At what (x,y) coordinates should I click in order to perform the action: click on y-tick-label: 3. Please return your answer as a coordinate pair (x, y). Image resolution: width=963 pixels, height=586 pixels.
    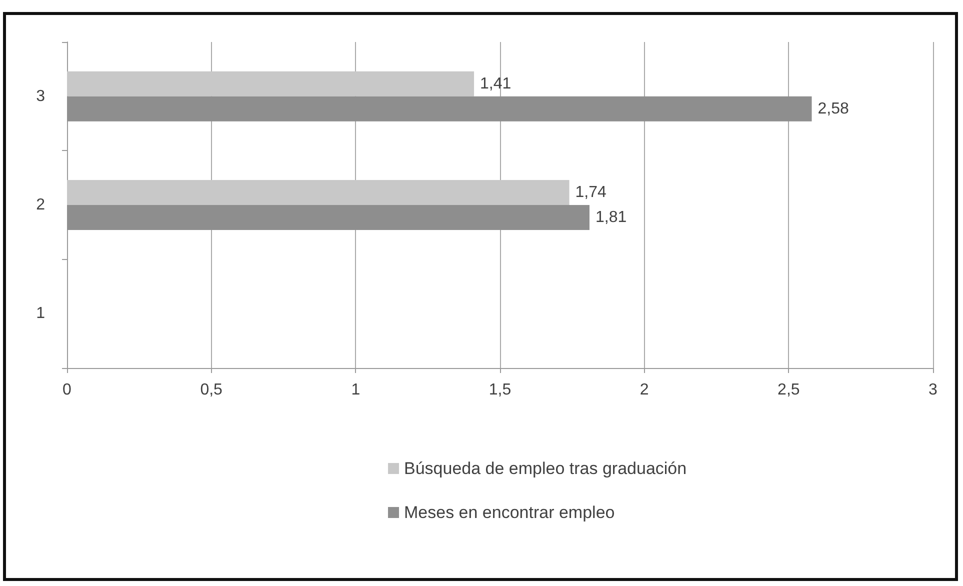
    Looking at the image, I should click on (41, 96).